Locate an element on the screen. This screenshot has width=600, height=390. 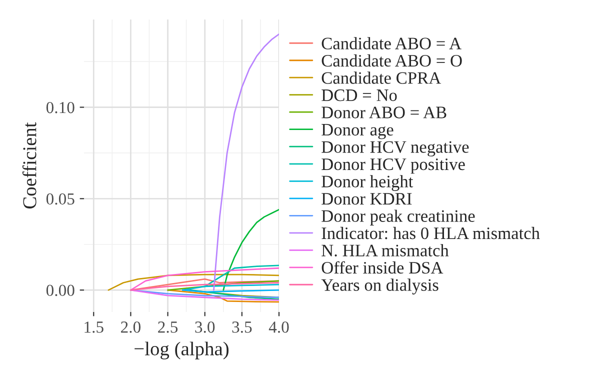
legend-label: Candidate ABO = A is located at coordinates (392, 43).